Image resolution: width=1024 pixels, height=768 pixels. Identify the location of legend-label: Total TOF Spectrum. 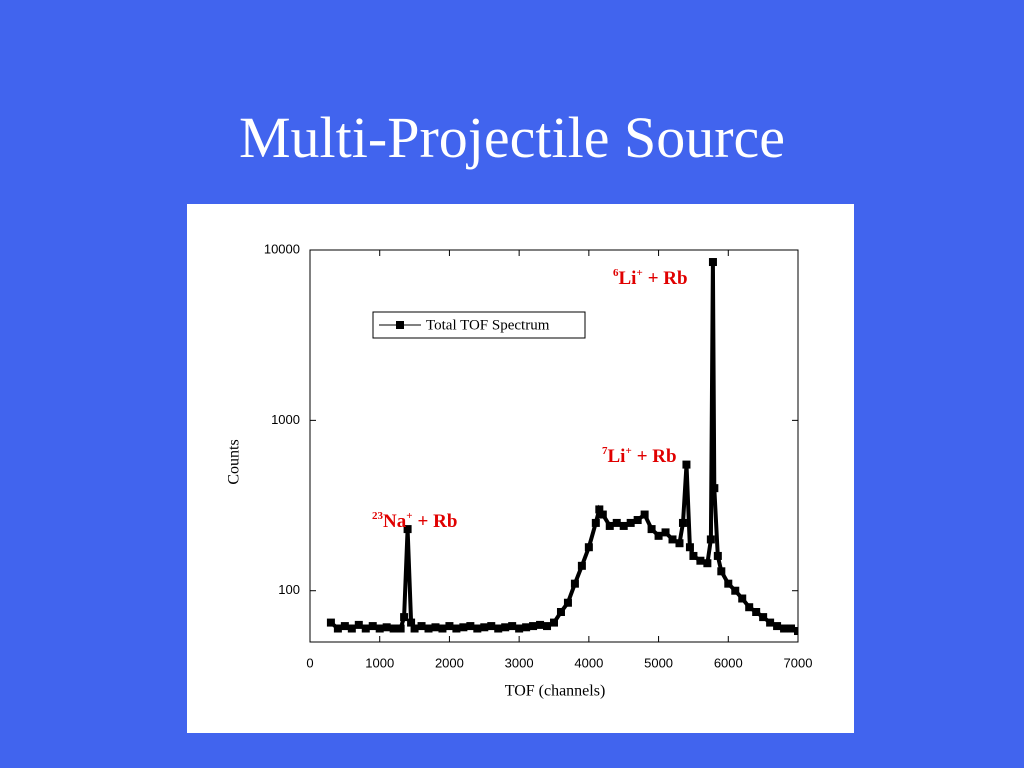
(488, 325).